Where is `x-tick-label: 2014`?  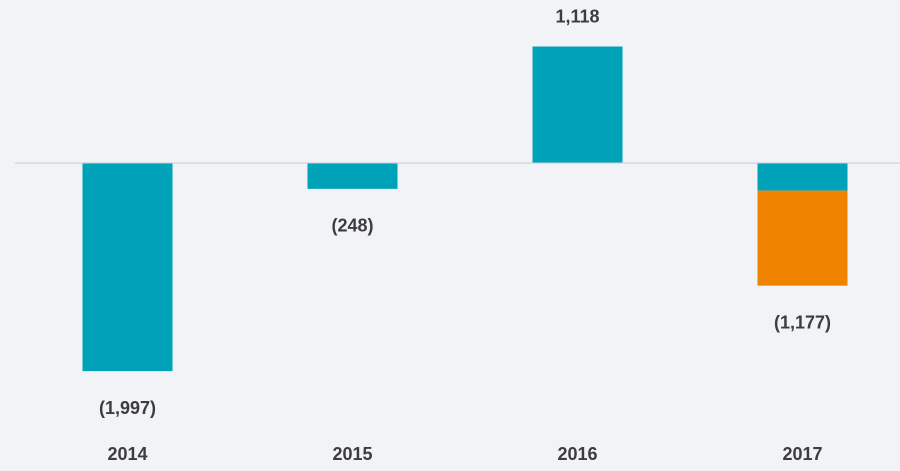 x-tick-label: 2014 is located at coordinates (127, 454).